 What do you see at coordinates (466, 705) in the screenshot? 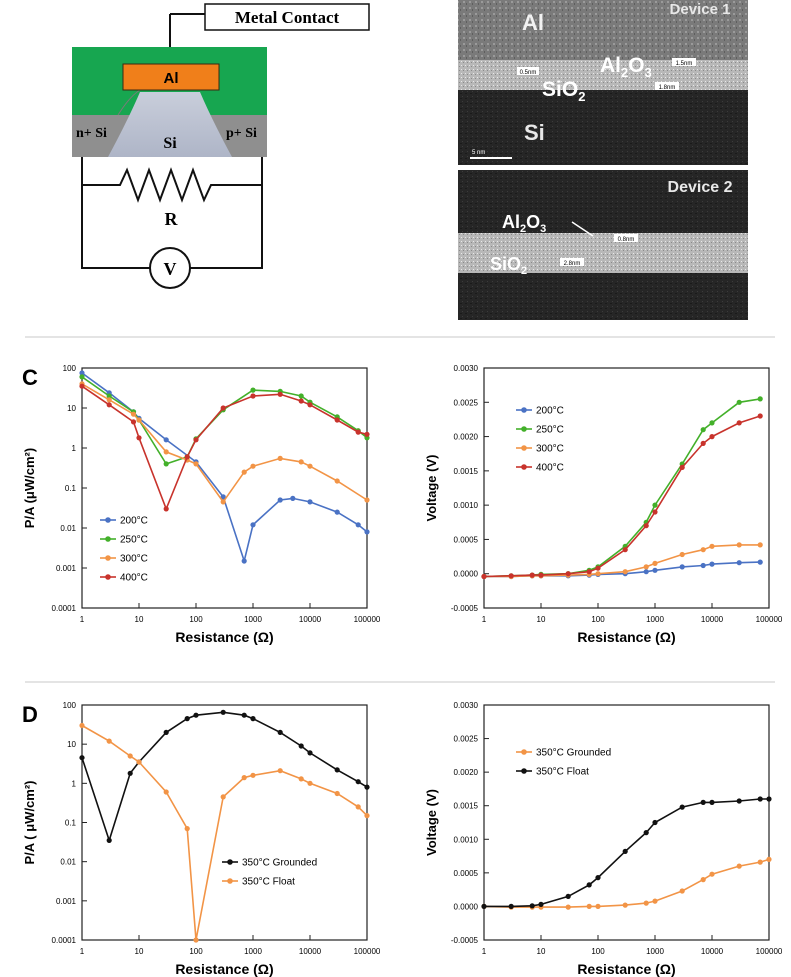
I see `y-tick-label: 0.0030` at bounding box center [466, 705].